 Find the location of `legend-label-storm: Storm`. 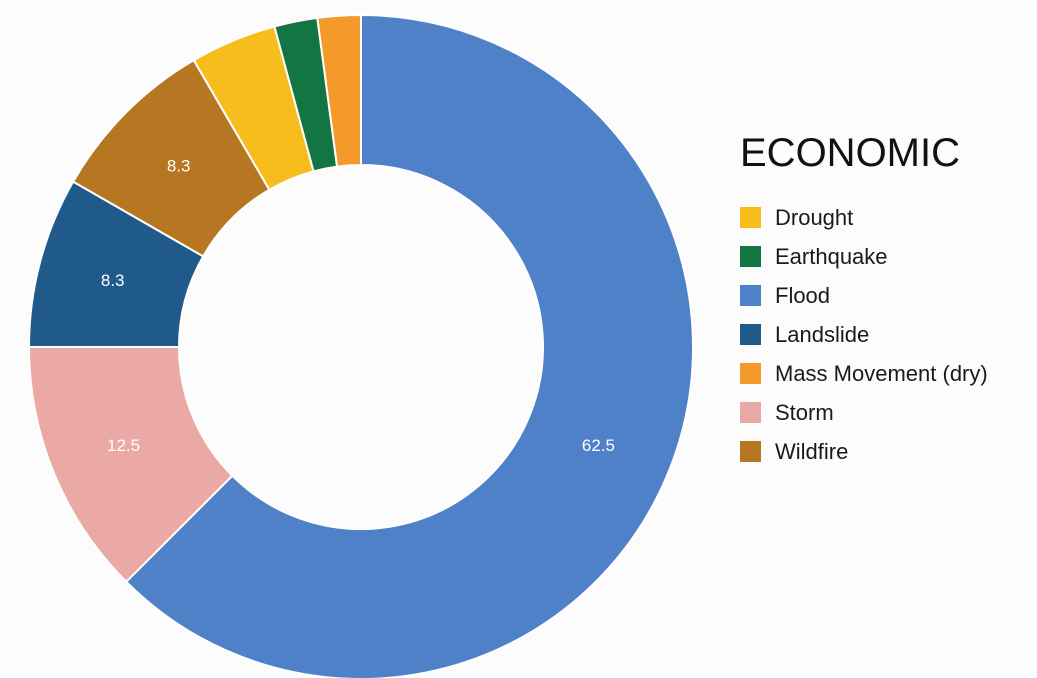

legend-label-storm: Storm is located at coordinates (804, 412).